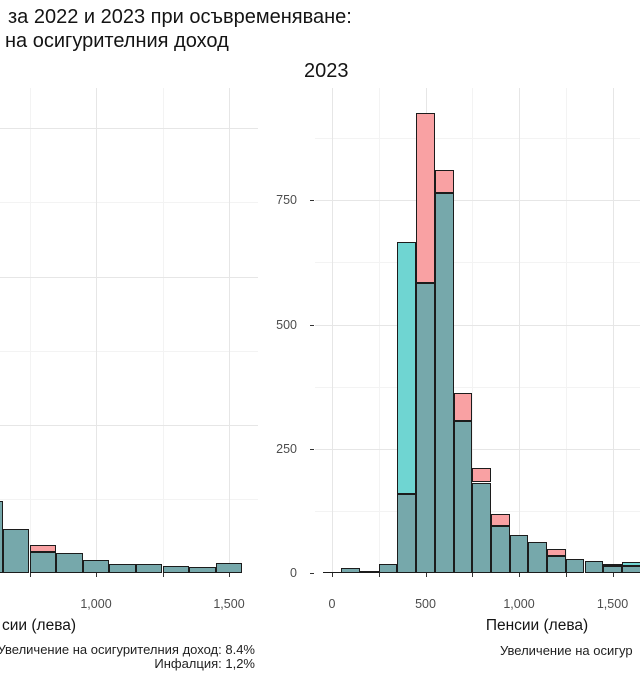 The height and width of the screenshot is (688, 640). Describe the element at coordinates (117, 41) in the screenshot. I see `chart-title-line2: на осигурителния доход` at that location.